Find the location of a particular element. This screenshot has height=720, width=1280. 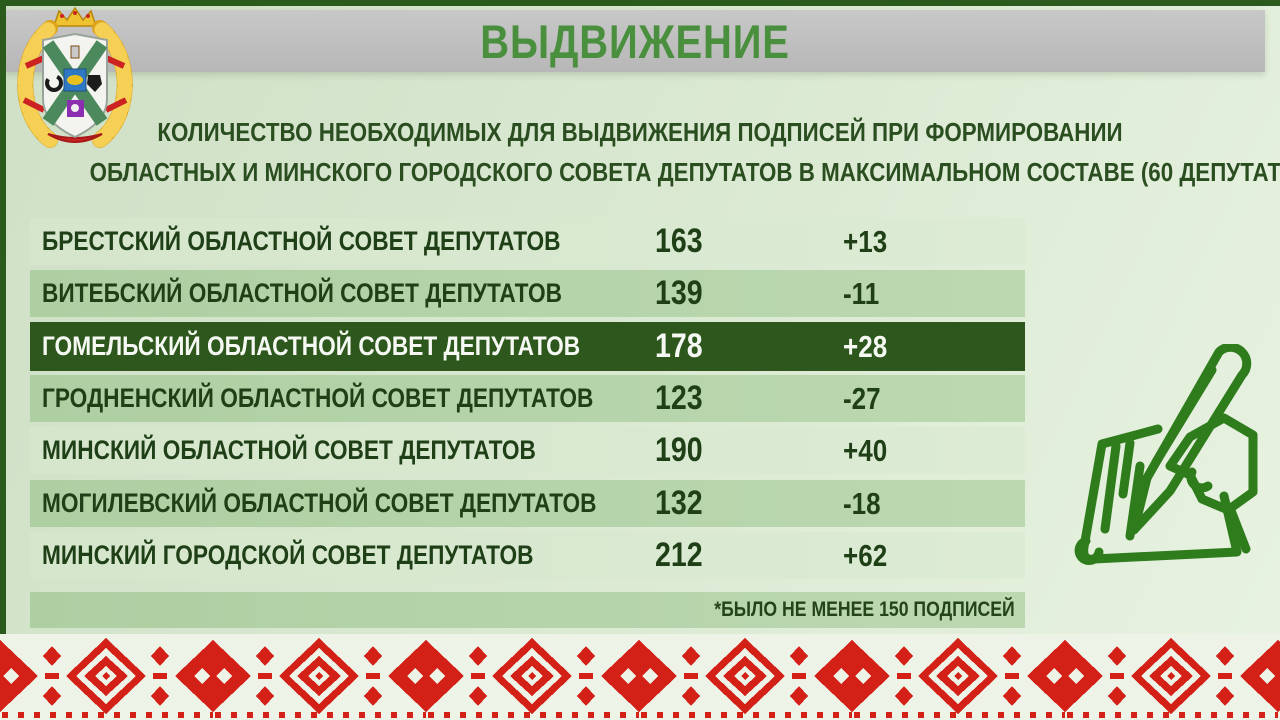

left-border is located at coordinates (3, 317).